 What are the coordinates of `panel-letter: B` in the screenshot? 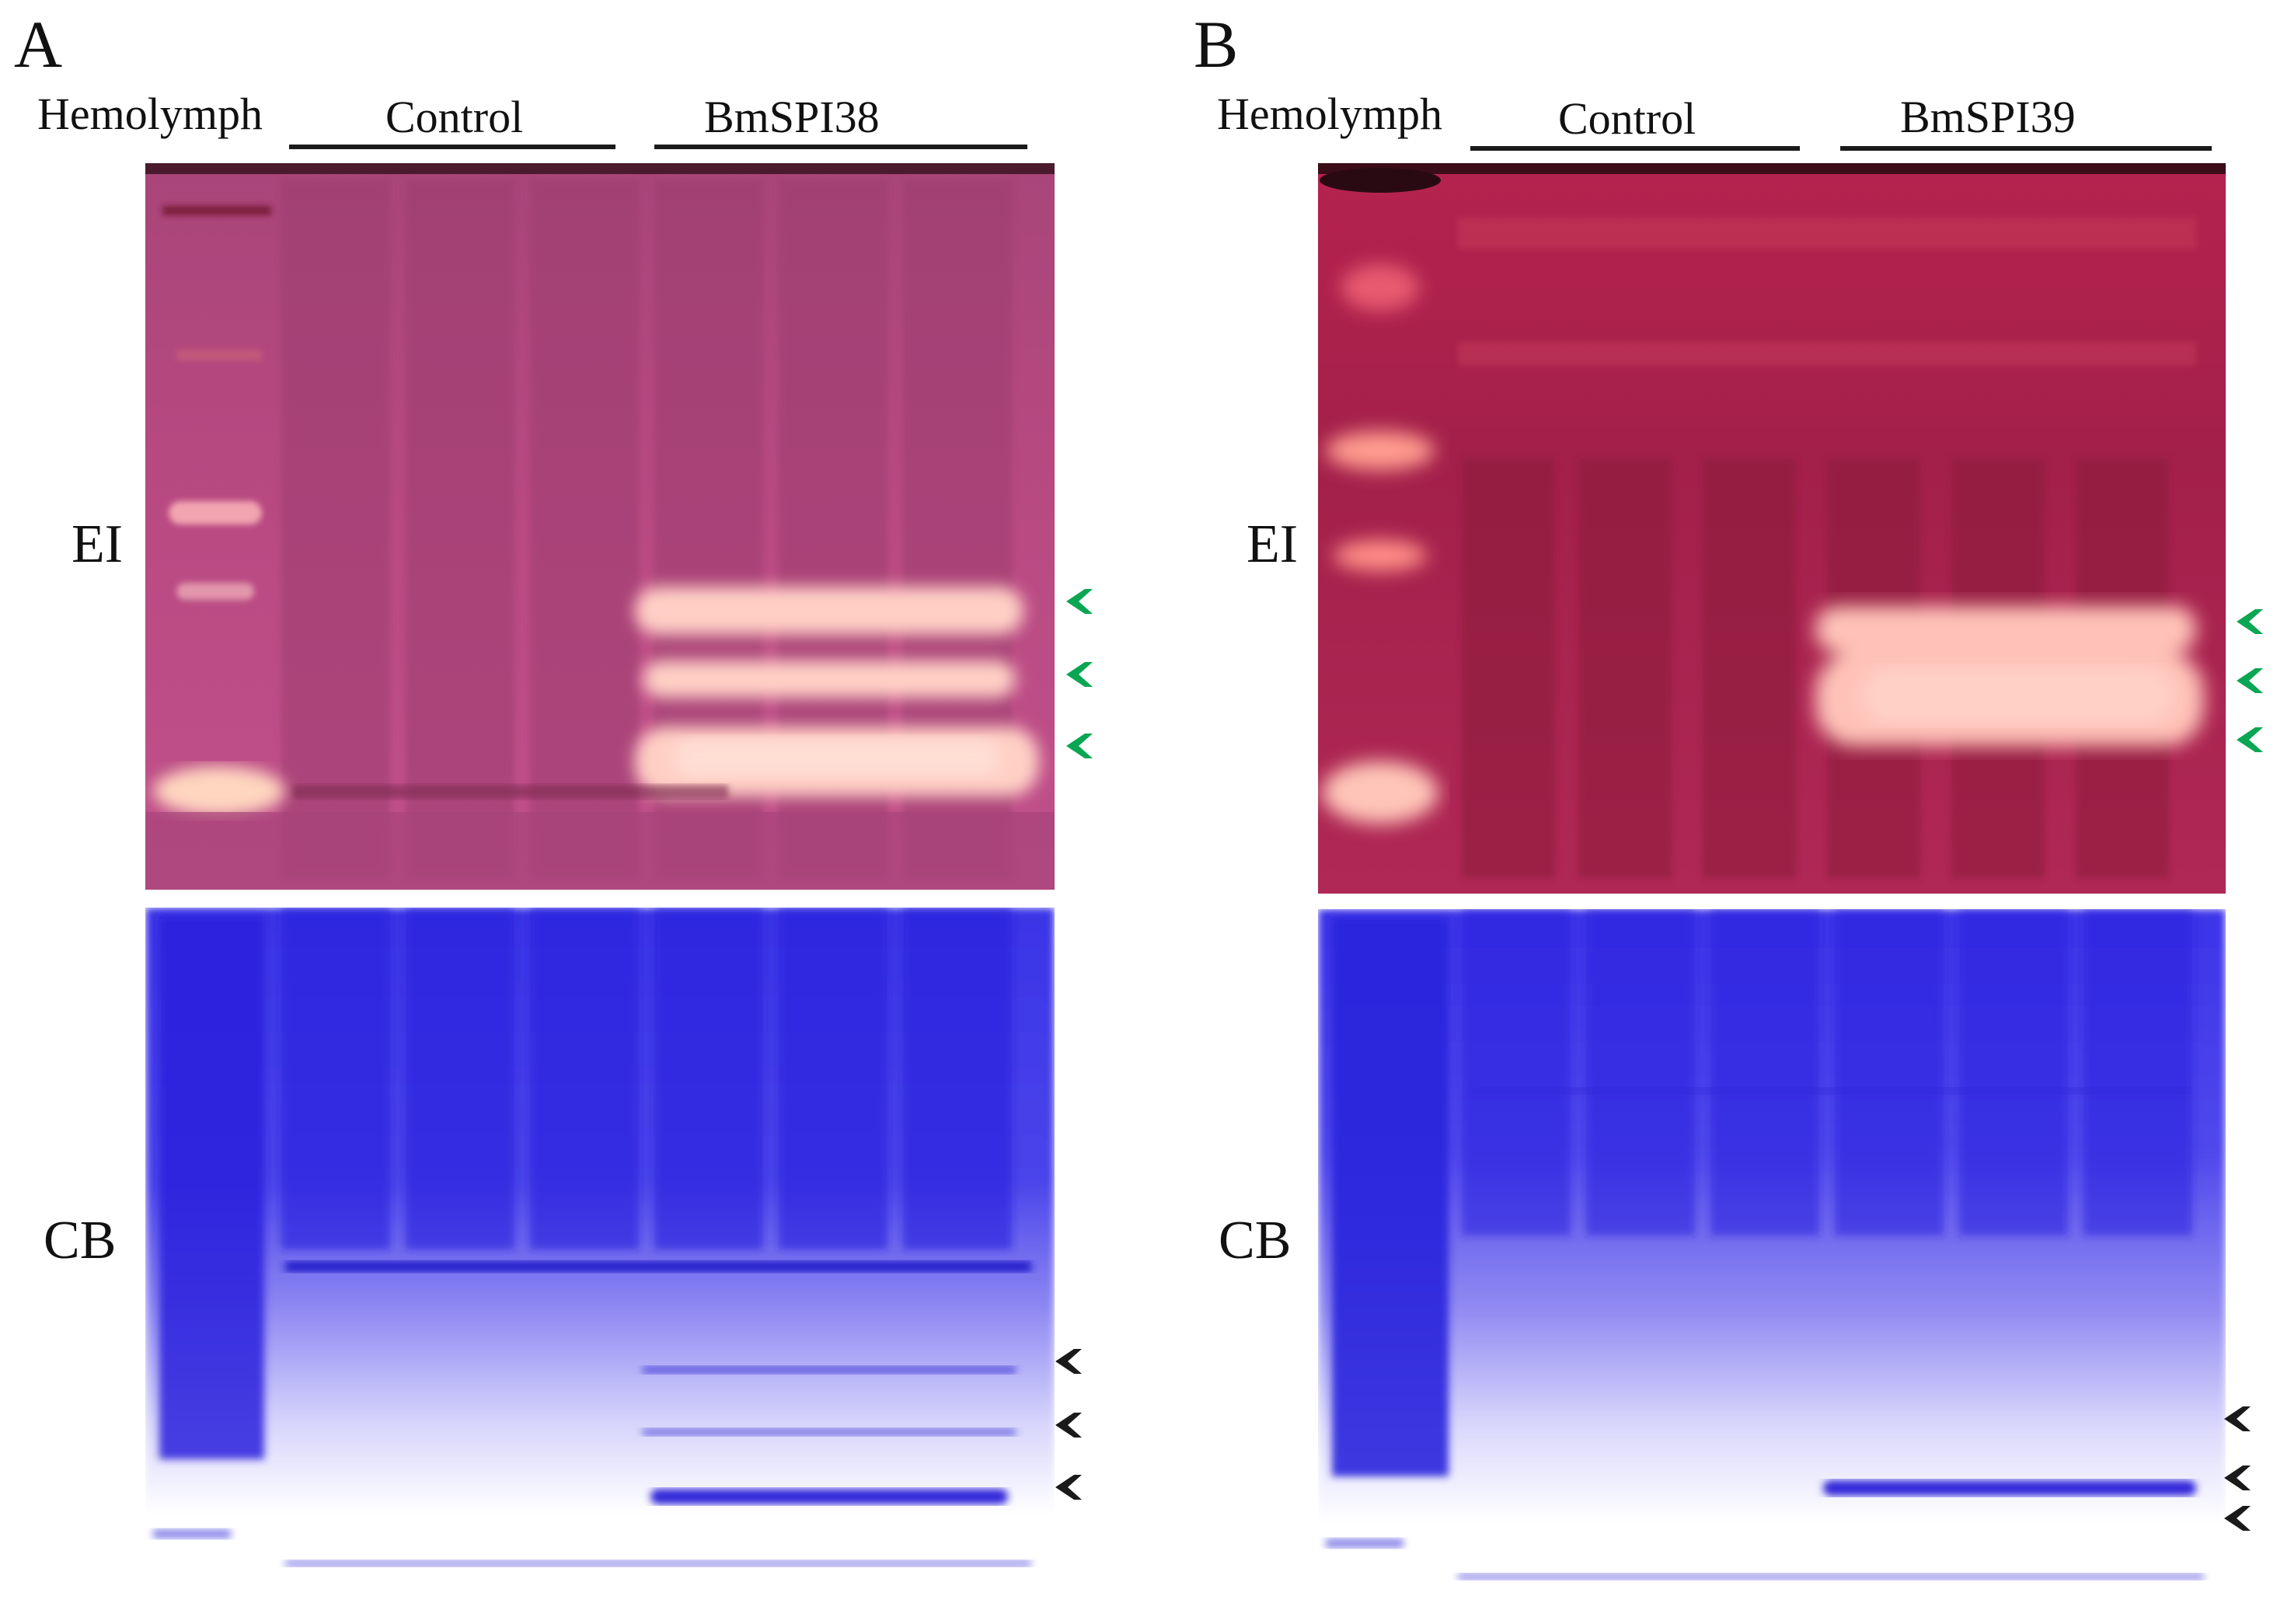 It's located at (1216, 44).